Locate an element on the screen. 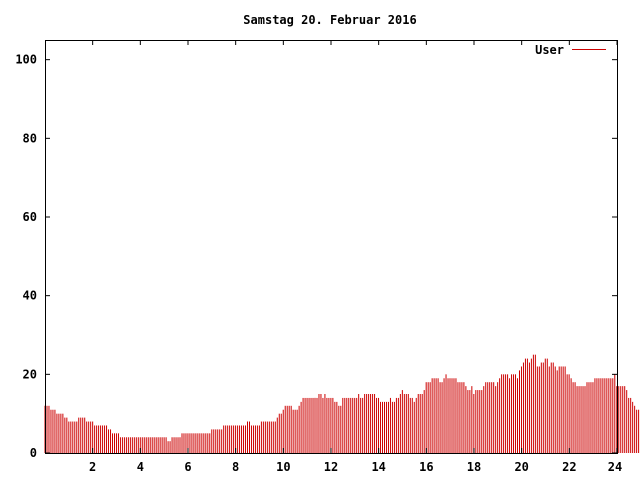  chart-title: Samstag 20. Februar 2016 is located at coordinates (329, 20).